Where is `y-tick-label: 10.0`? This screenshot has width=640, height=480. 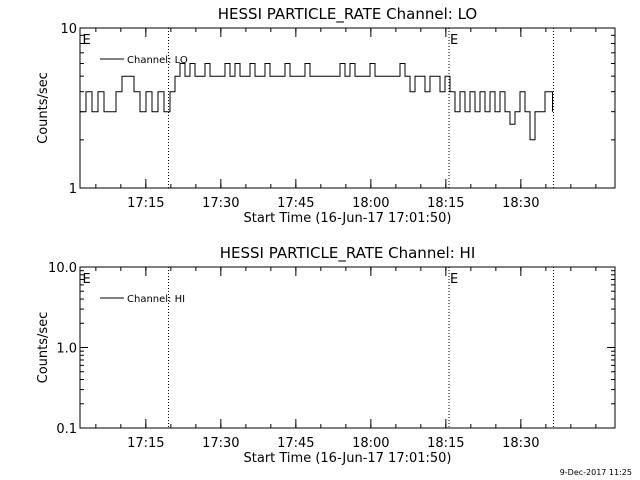
y-tick-label: 10.0 is located at coordinates (62, 268).